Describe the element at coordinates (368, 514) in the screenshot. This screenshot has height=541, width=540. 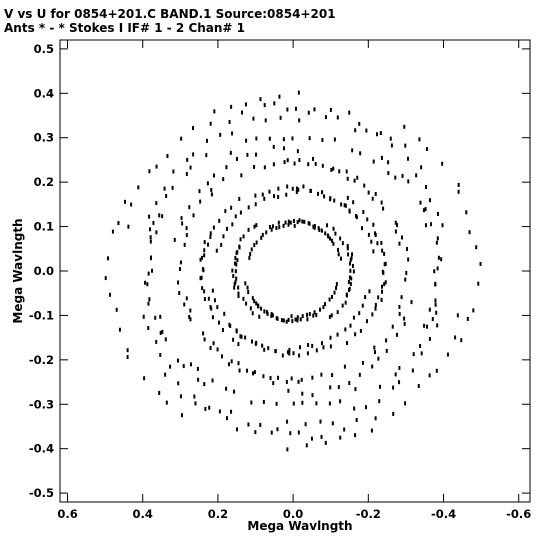
I see `x-tick-label: -0.2` at that location.